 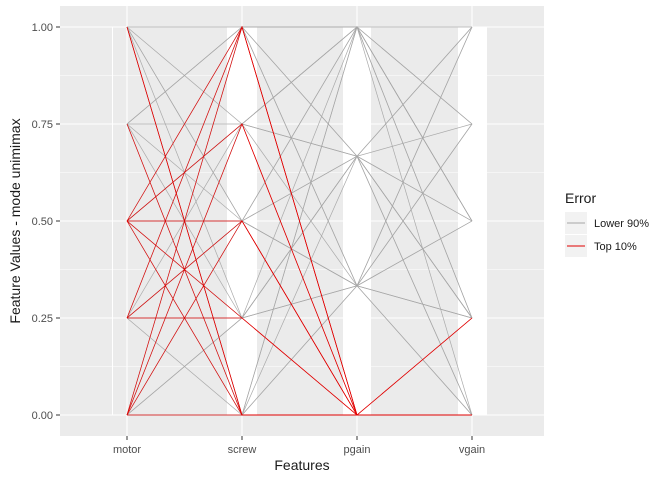 I want to click on y-tick-label: 0.25, so click(x=42, y=319).